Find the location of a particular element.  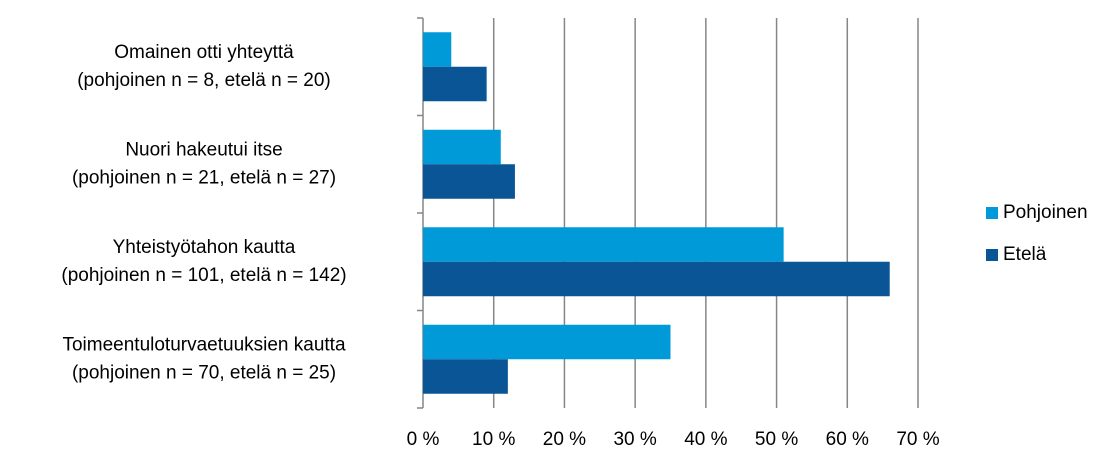

x-tick-label: 30 % is located at coordinates (634, 439).